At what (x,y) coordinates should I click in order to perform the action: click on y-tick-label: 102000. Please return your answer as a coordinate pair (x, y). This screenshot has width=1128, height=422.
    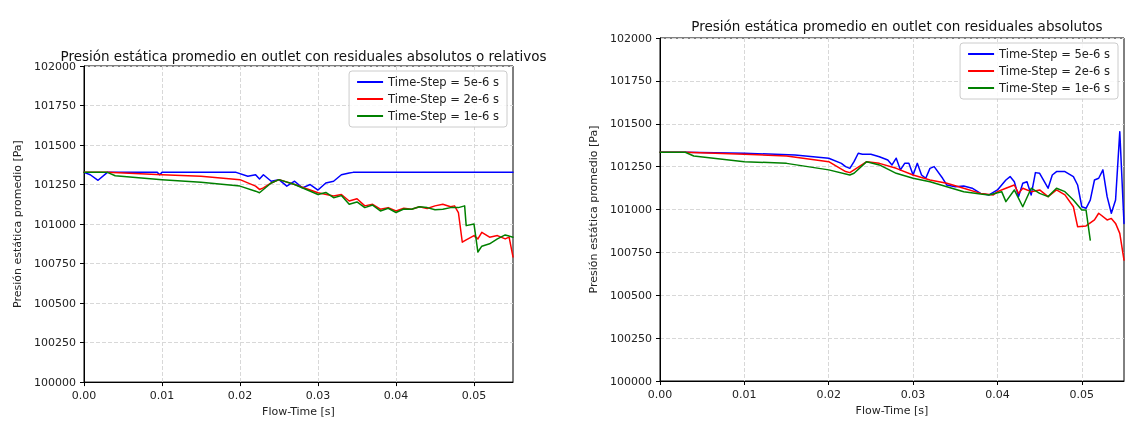
    Looking at the image, I should click on (631, 38).